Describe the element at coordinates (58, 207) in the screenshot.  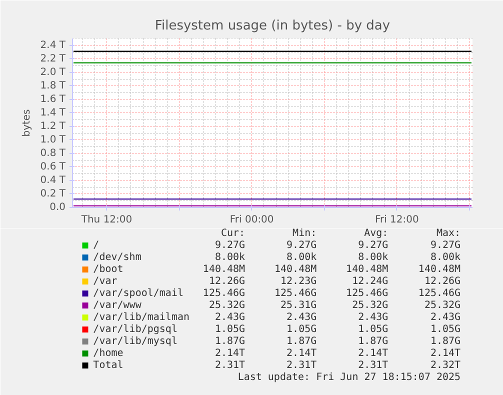
I see `y-tick-label: 0.0` at that location.